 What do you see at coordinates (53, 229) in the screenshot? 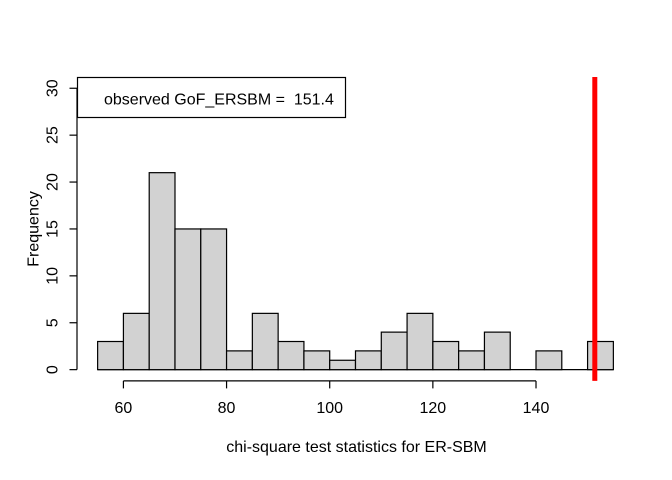
I see `y-tick-label: 15` at bounding box center [53, 229].